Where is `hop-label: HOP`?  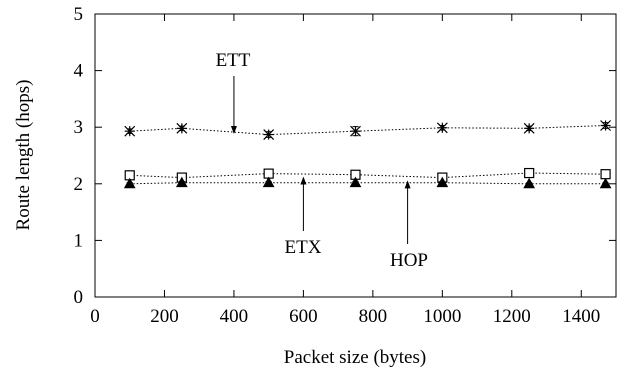
hop-label: HOP is located at coordinates (409, 260).